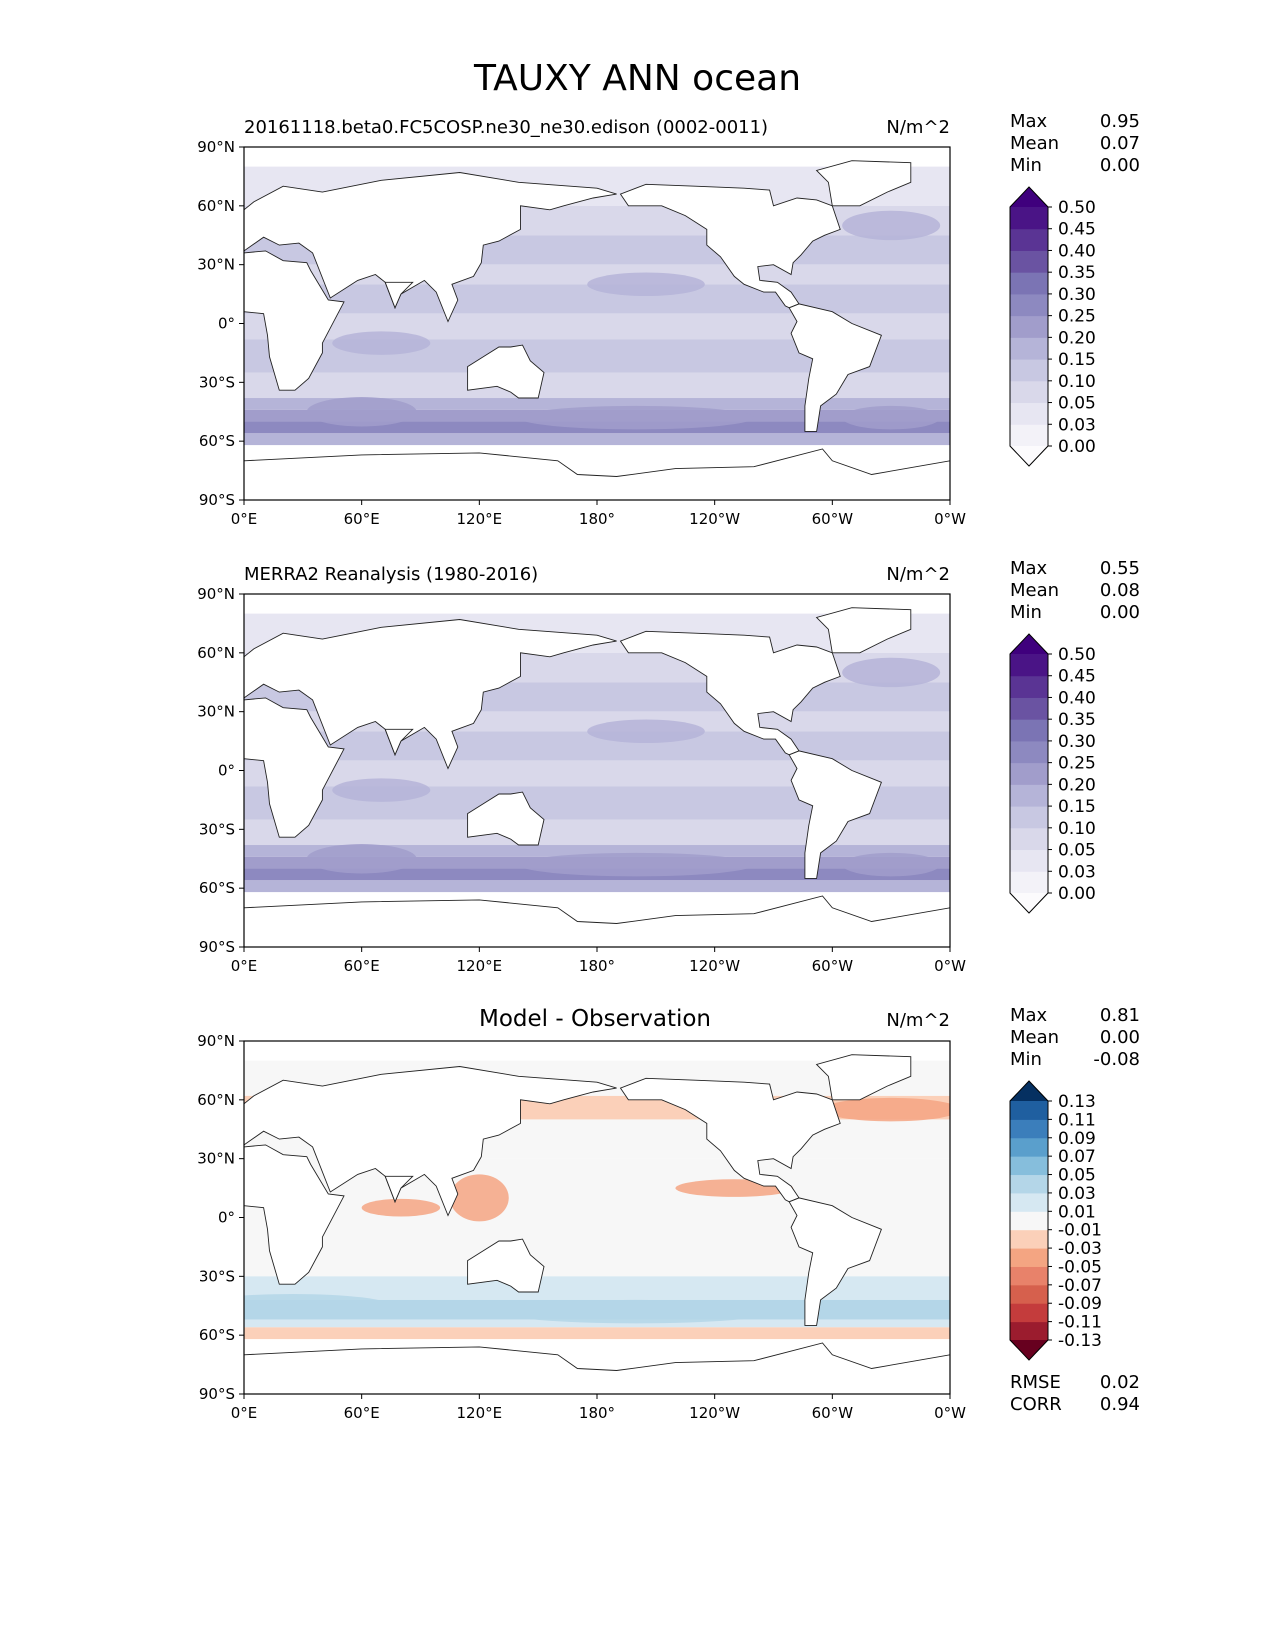 The image size is (1275, 1650). What do you see at coordinates (217, 1394) in the screenshot?
I see `y-tick-label: 90°S` at bounding box center [217, 1394].